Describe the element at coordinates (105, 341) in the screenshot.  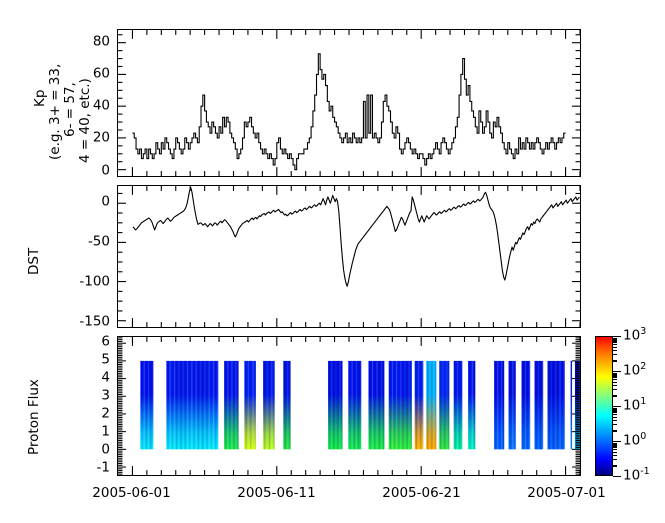
I see `proton-flux-y-tick-label: 6` at that location.